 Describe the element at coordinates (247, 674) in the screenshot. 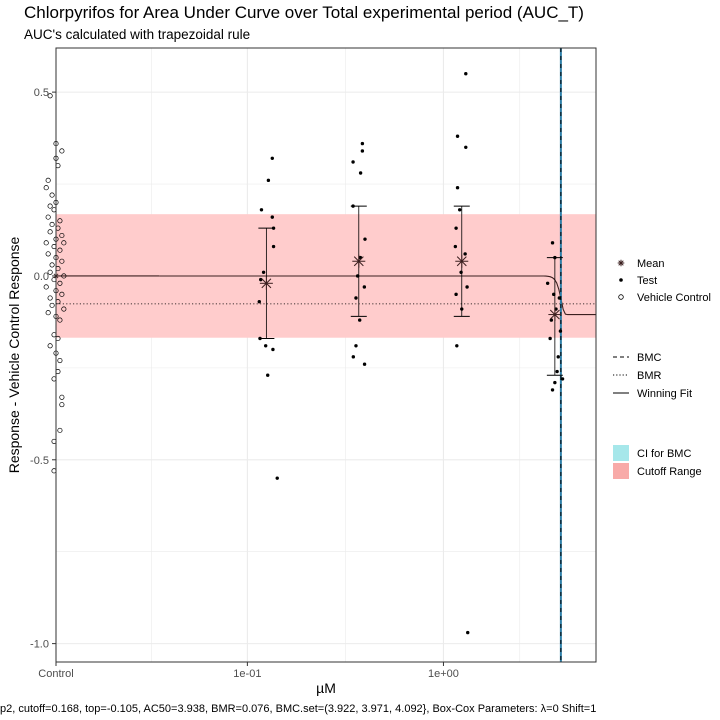

I see `x-tick-label: 1e-01` at that location.